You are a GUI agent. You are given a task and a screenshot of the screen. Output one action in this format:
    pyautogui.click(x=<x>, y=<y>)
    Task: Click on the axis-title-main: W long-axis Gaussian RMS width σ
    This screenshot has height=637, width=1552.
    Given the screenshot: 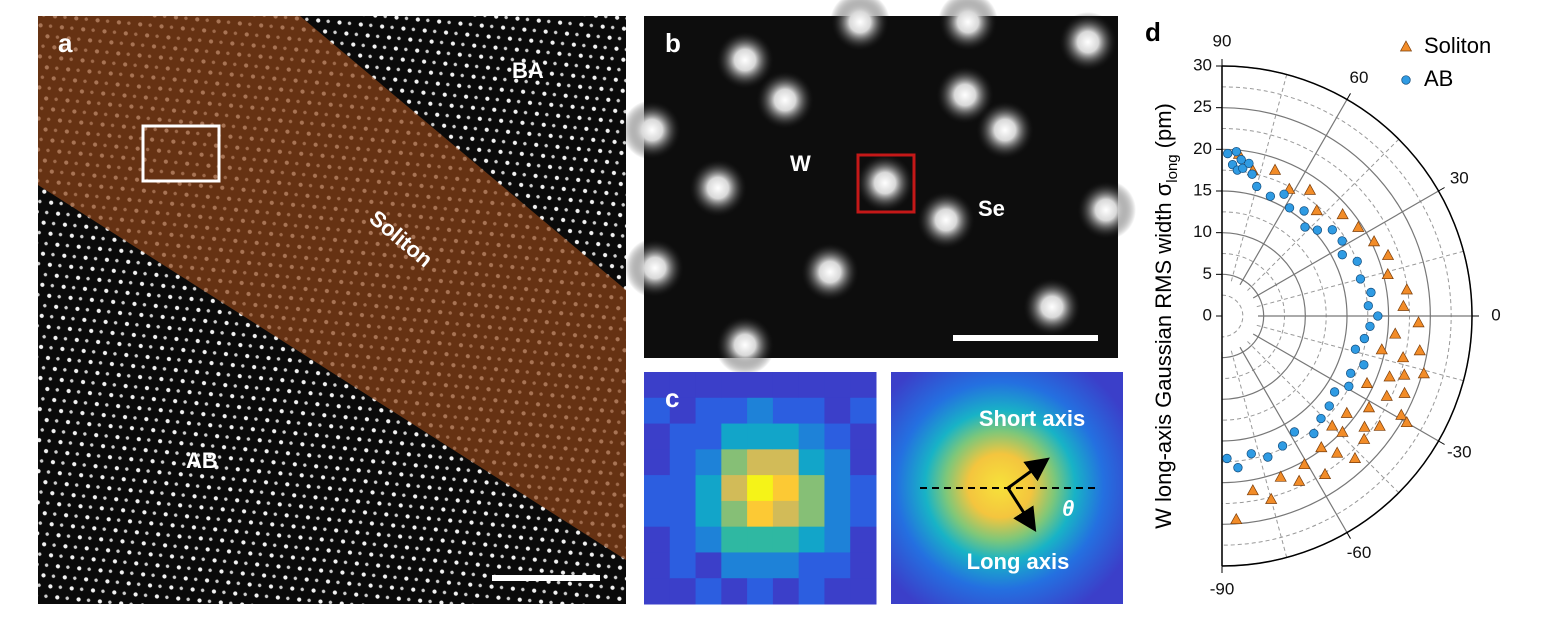 What is the action you would take?
    pyautogui.click(x=1163, y=355)
    